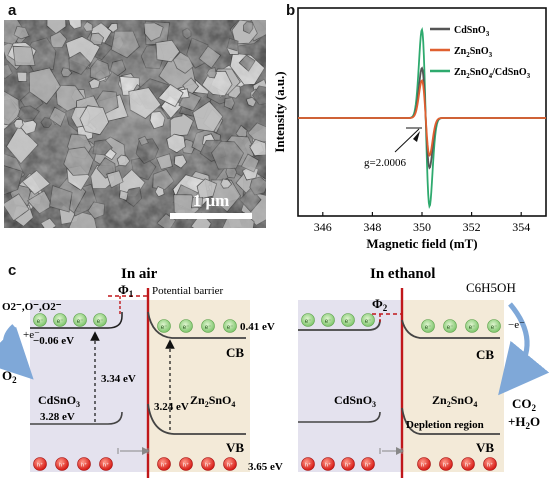 The width and height of the screenshot is (550, 493). Describe the element at coordinates (372, 227) in the screenshot. I see `x-tick-label: 348` at that location.